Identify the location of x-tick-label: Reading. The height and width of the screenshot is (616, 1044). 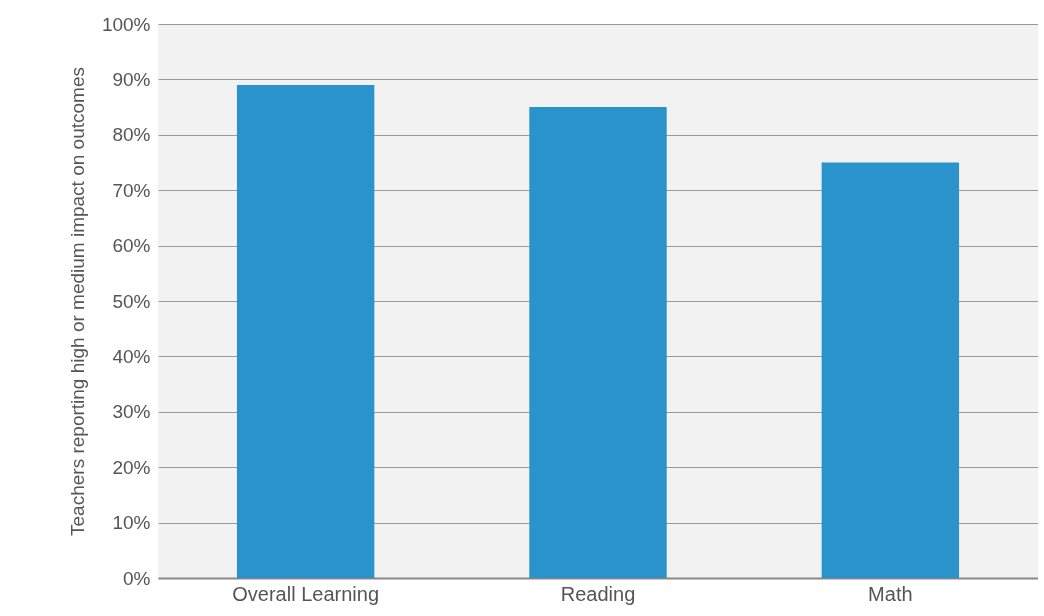
(598, 593).